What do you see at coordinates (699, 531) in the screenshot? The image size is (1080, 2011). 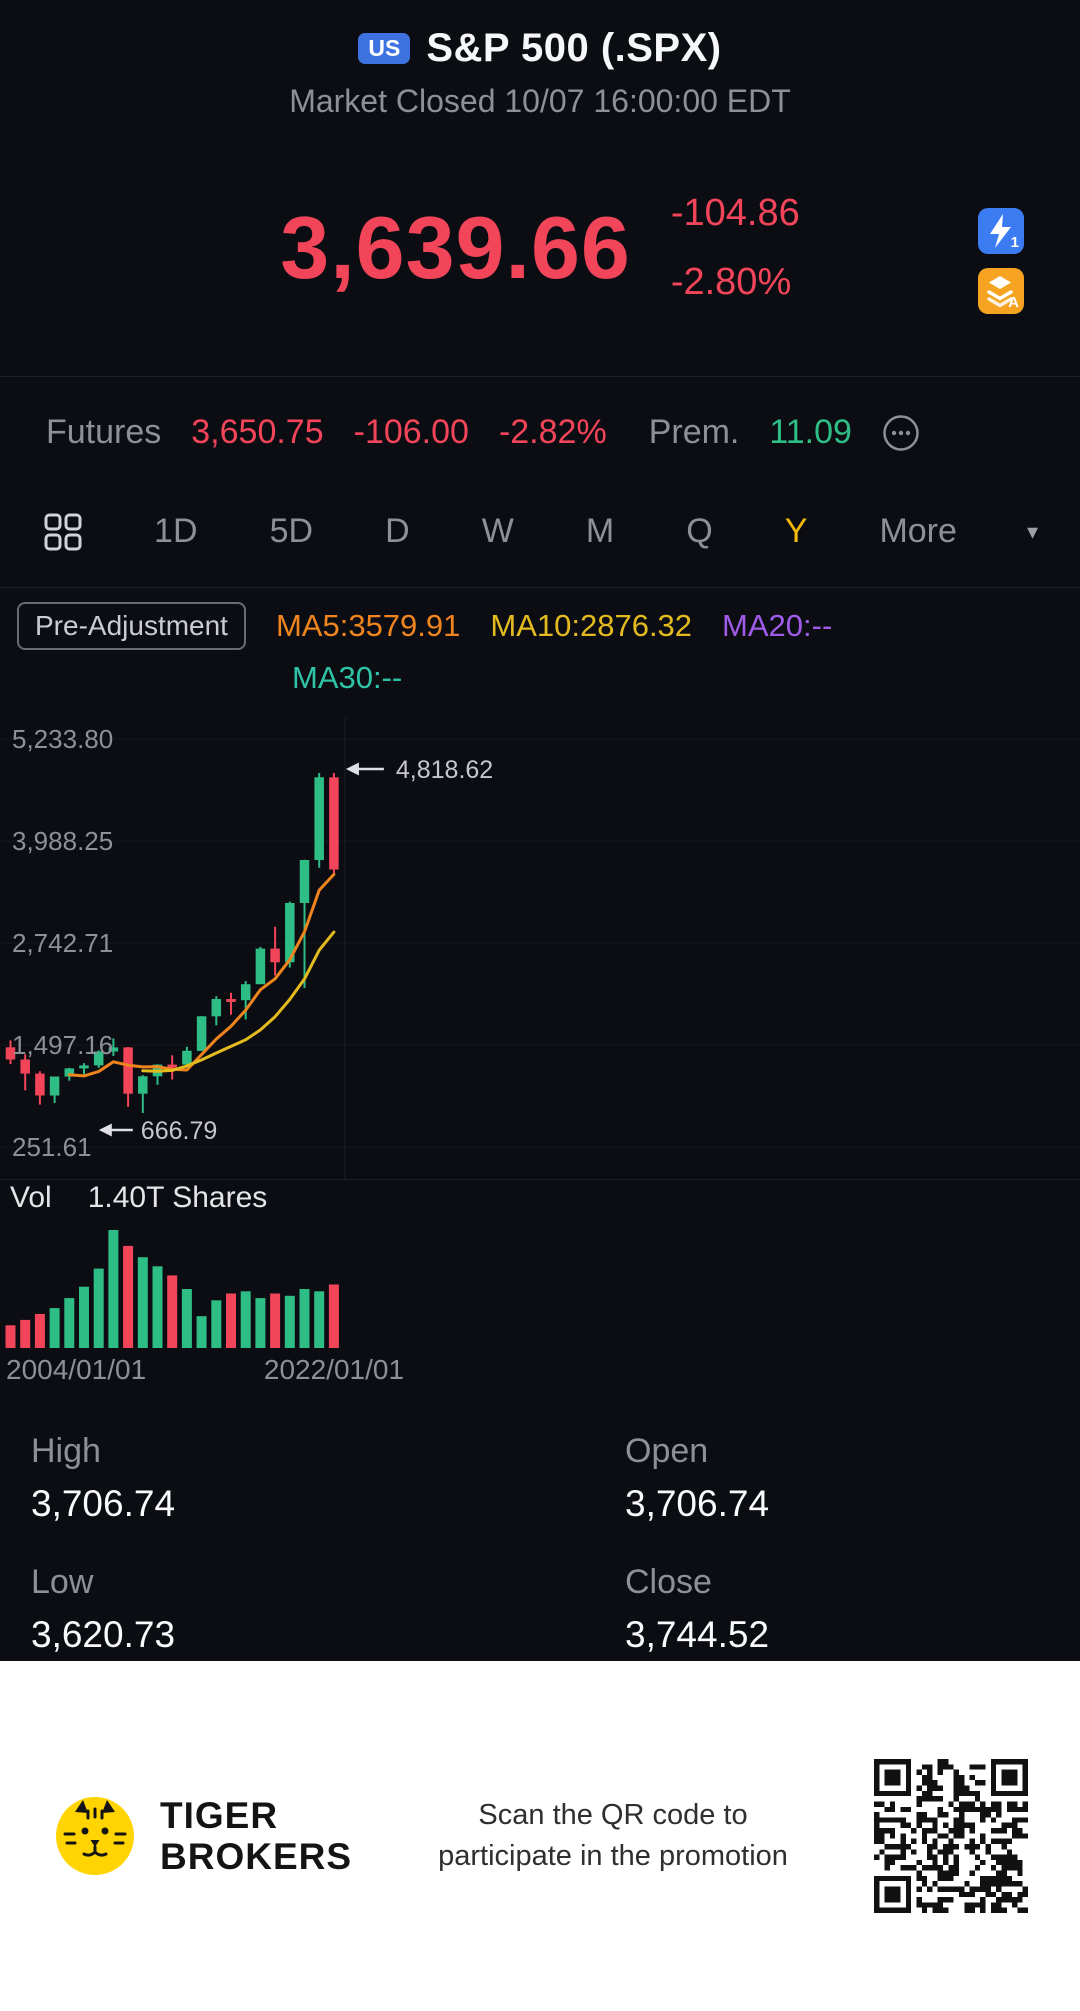 I see `tab-quarter: Q` at bounding box center [699, 531].